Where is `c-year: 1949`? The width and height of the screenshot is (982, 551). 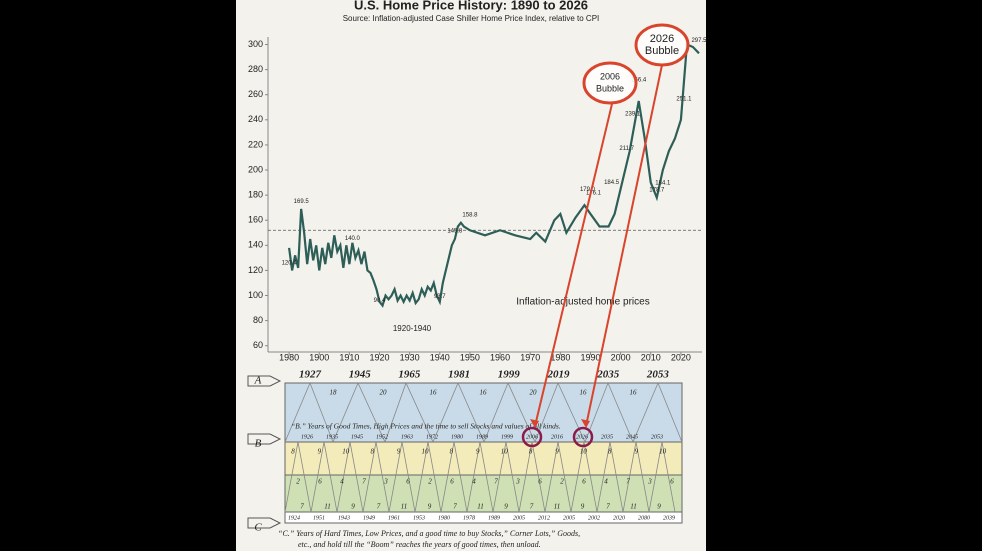 c-year: 1949 is located at coordinates (369, 517).